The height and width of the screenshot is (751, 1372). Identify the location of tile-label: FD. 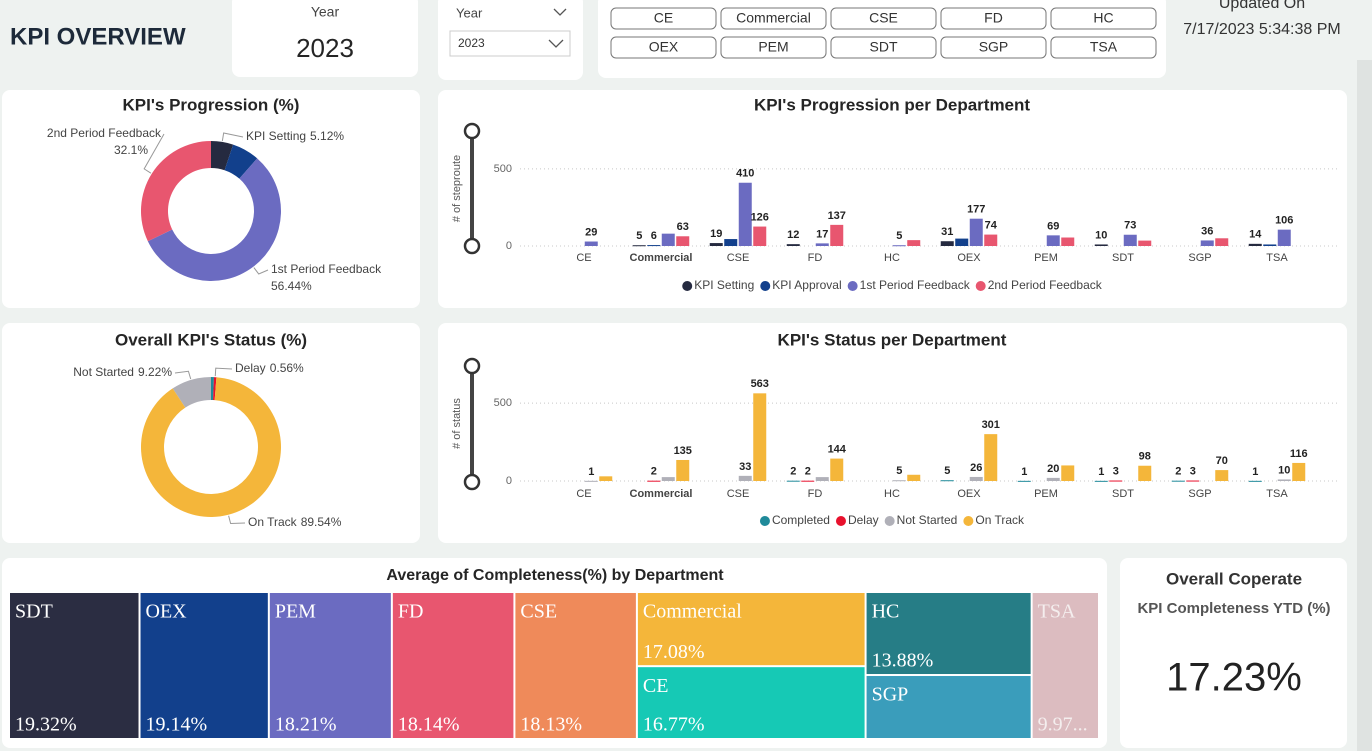
(411, 612).